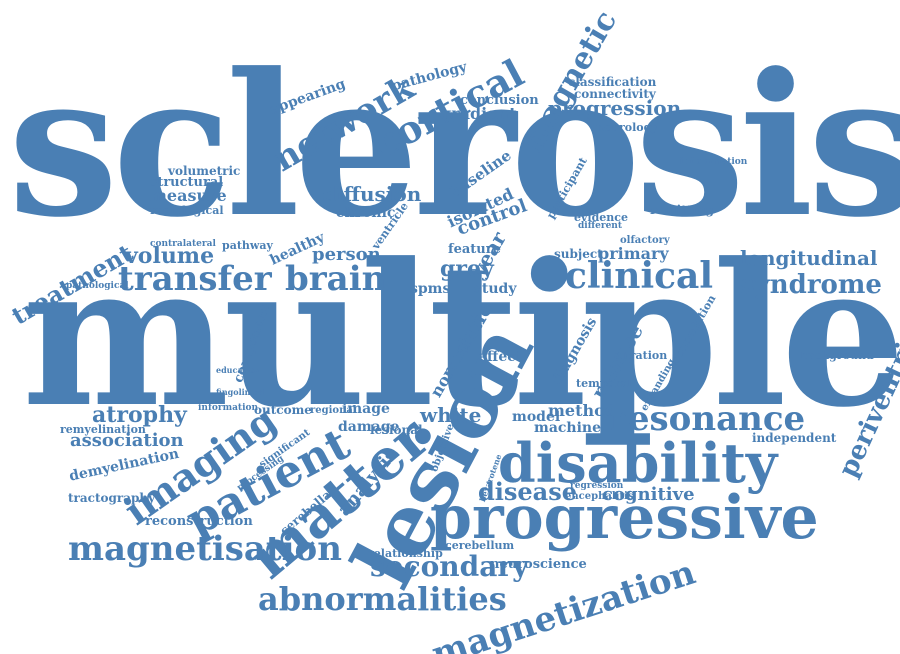 This screenshot has height=654, width=900. I want to click on word-secondary: secondary, so click(449, 566).